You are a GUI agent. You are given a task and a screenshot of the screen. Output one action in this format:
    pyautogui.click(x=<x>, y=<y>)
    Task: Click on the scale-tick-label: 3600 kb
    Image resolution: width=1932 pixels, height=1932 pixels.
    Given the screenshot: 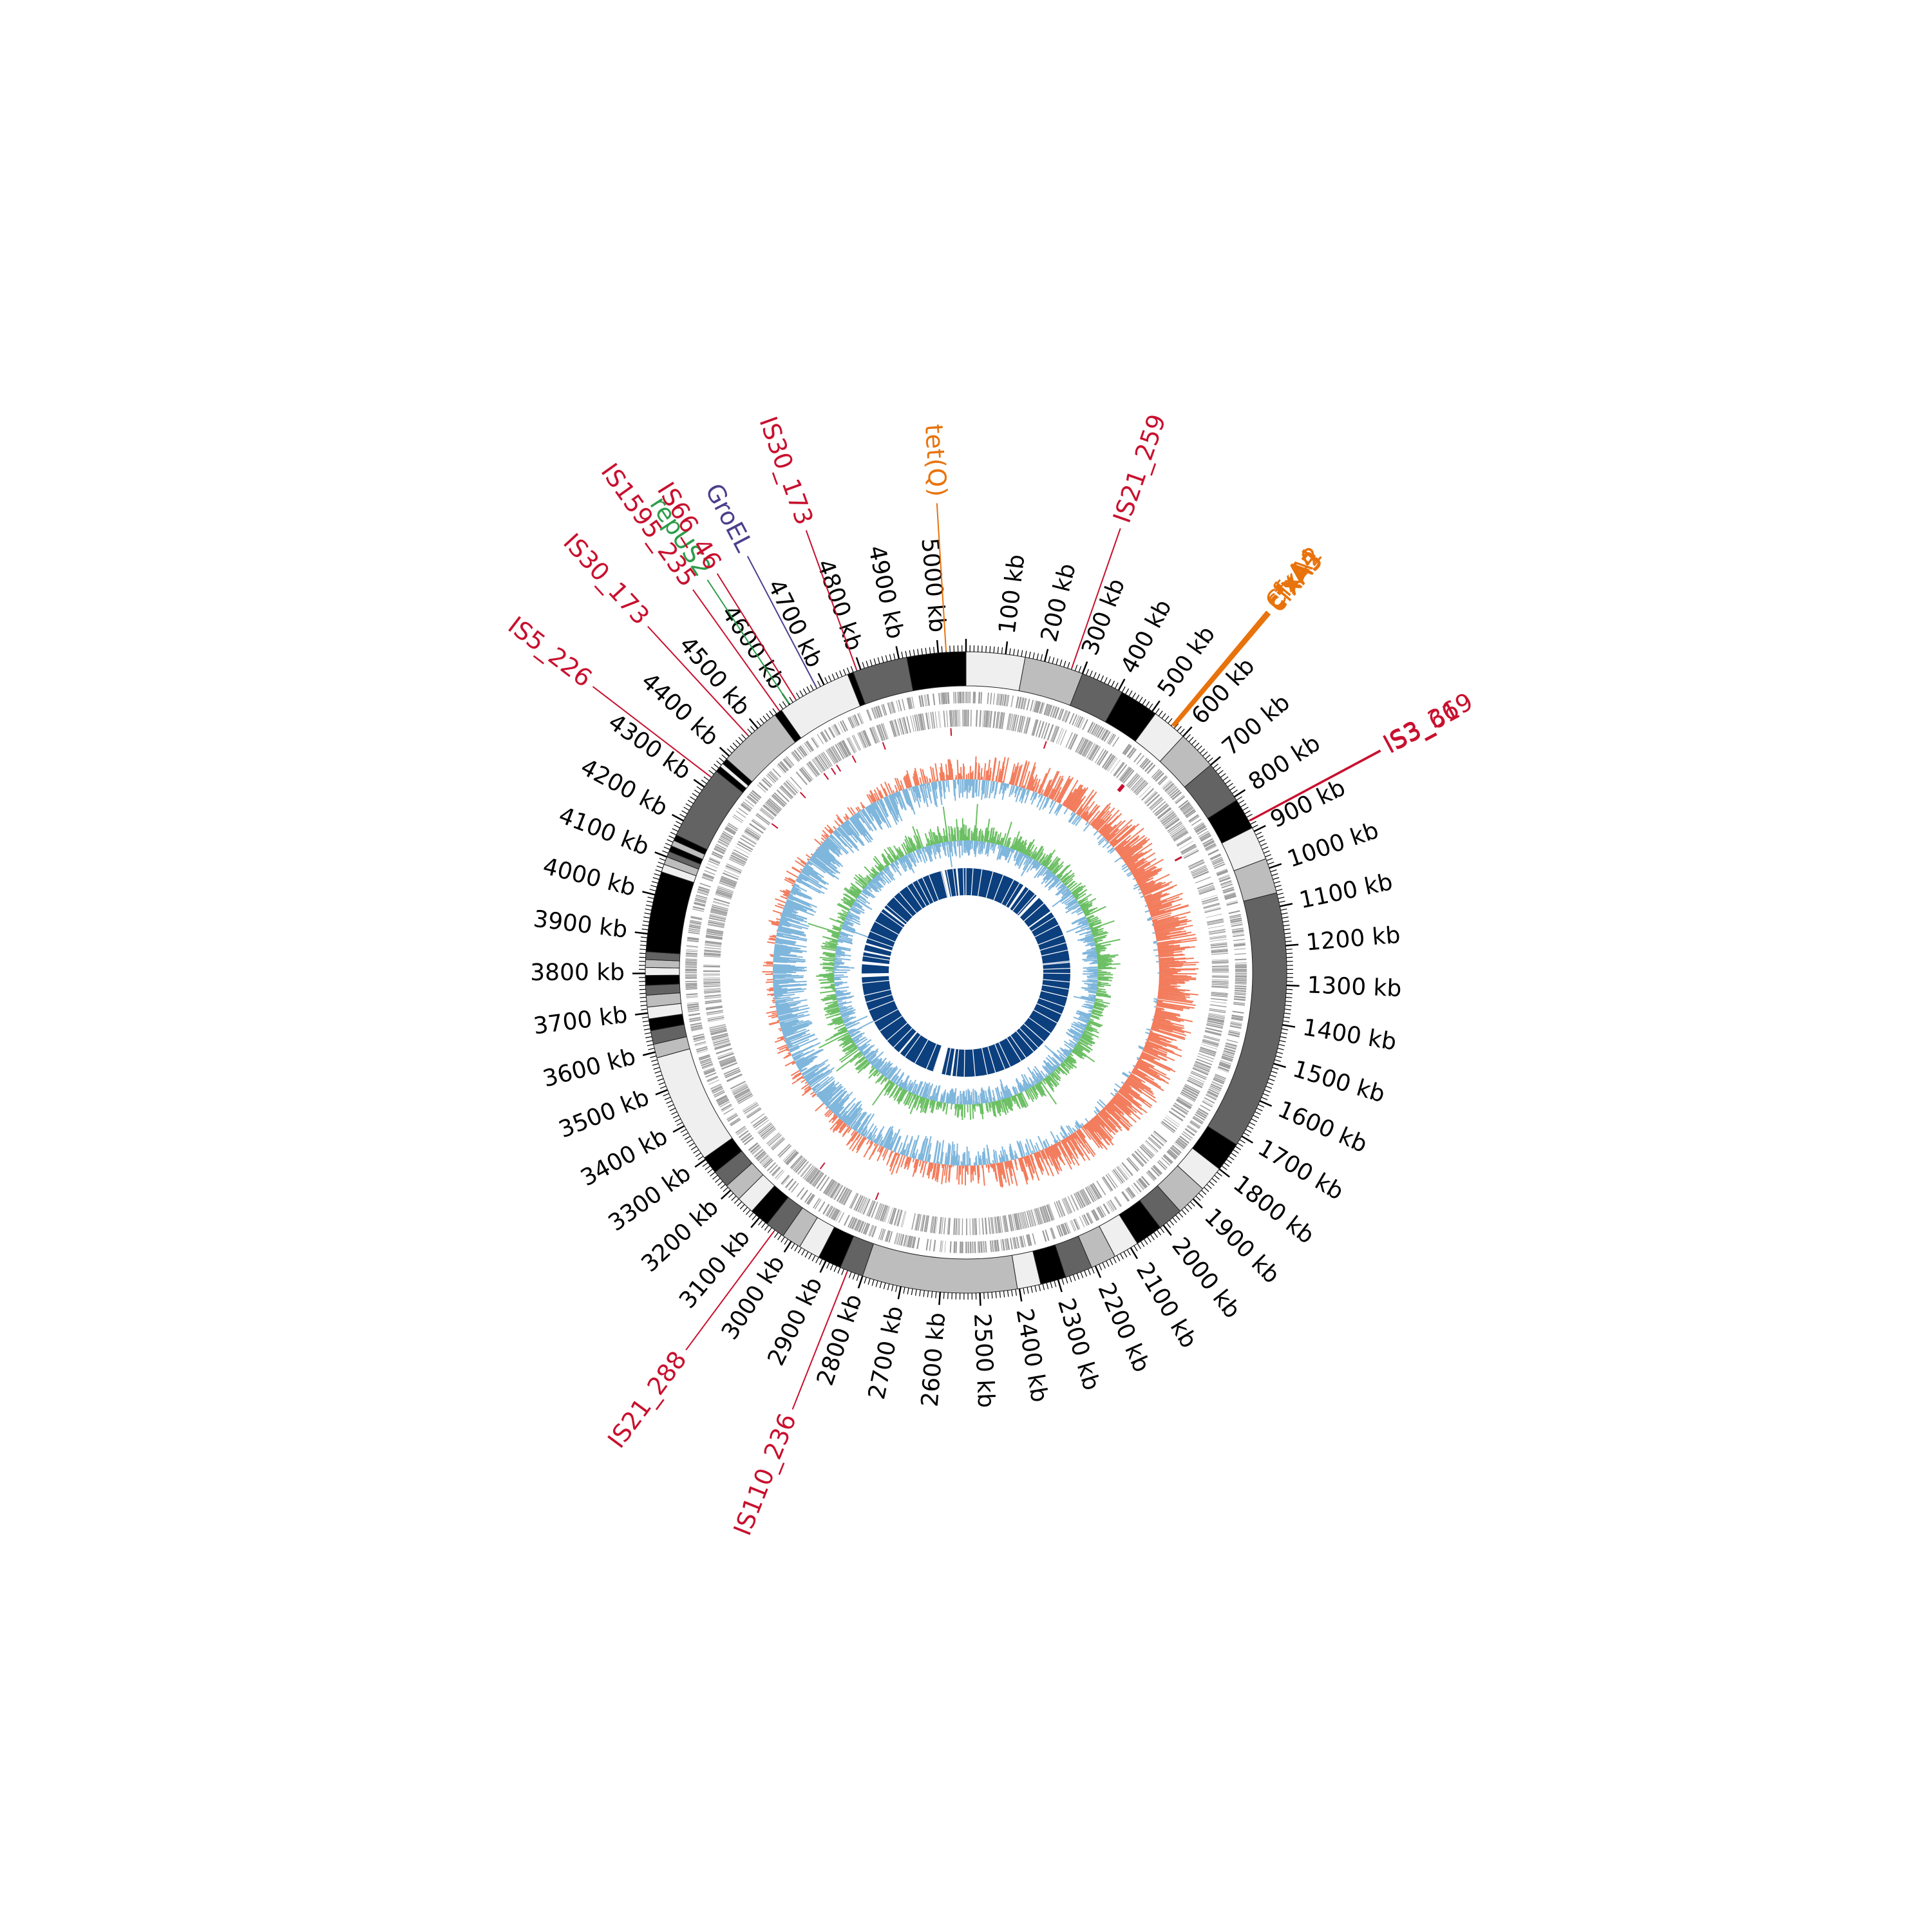 What is the action you would take?
    pyautogui.click(x=589, y=1067)
    